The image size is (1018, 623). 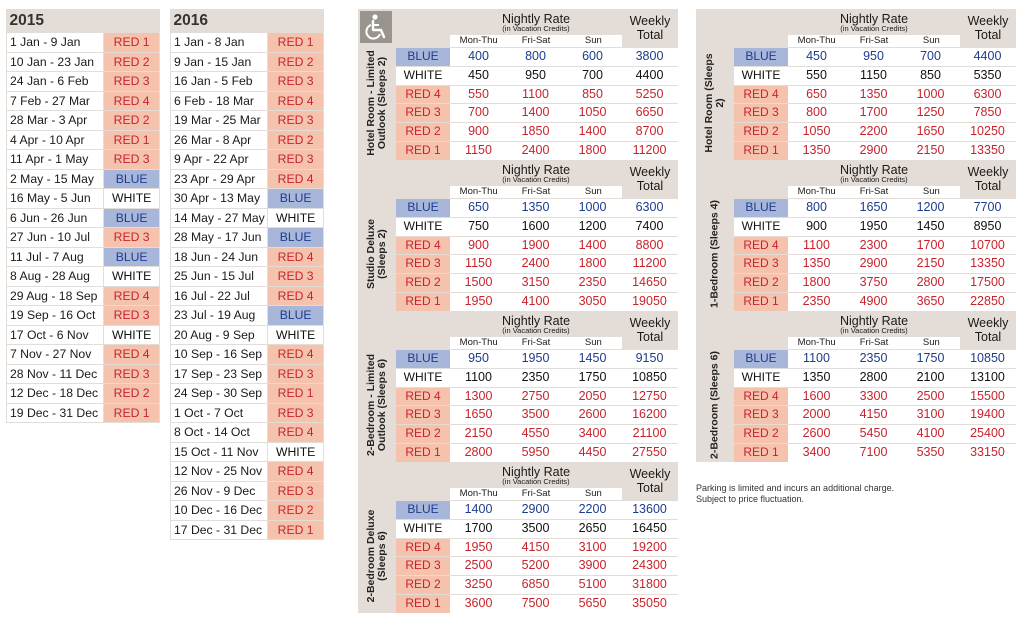 What do you see at coordinates (816, 434) in the screenshot?
I see `rate-value: 2600` at bounding box center [816, 434].